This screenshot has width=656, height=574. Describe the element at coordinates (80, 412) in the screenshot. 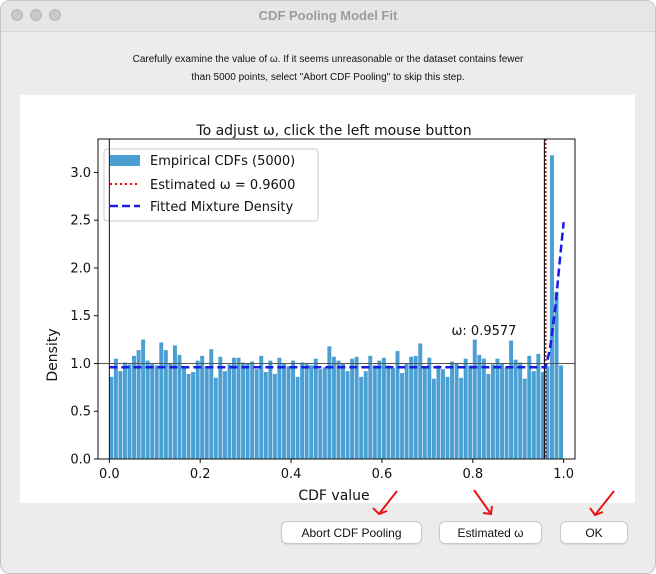

I see `y-tick-label: 0.5` at that location.